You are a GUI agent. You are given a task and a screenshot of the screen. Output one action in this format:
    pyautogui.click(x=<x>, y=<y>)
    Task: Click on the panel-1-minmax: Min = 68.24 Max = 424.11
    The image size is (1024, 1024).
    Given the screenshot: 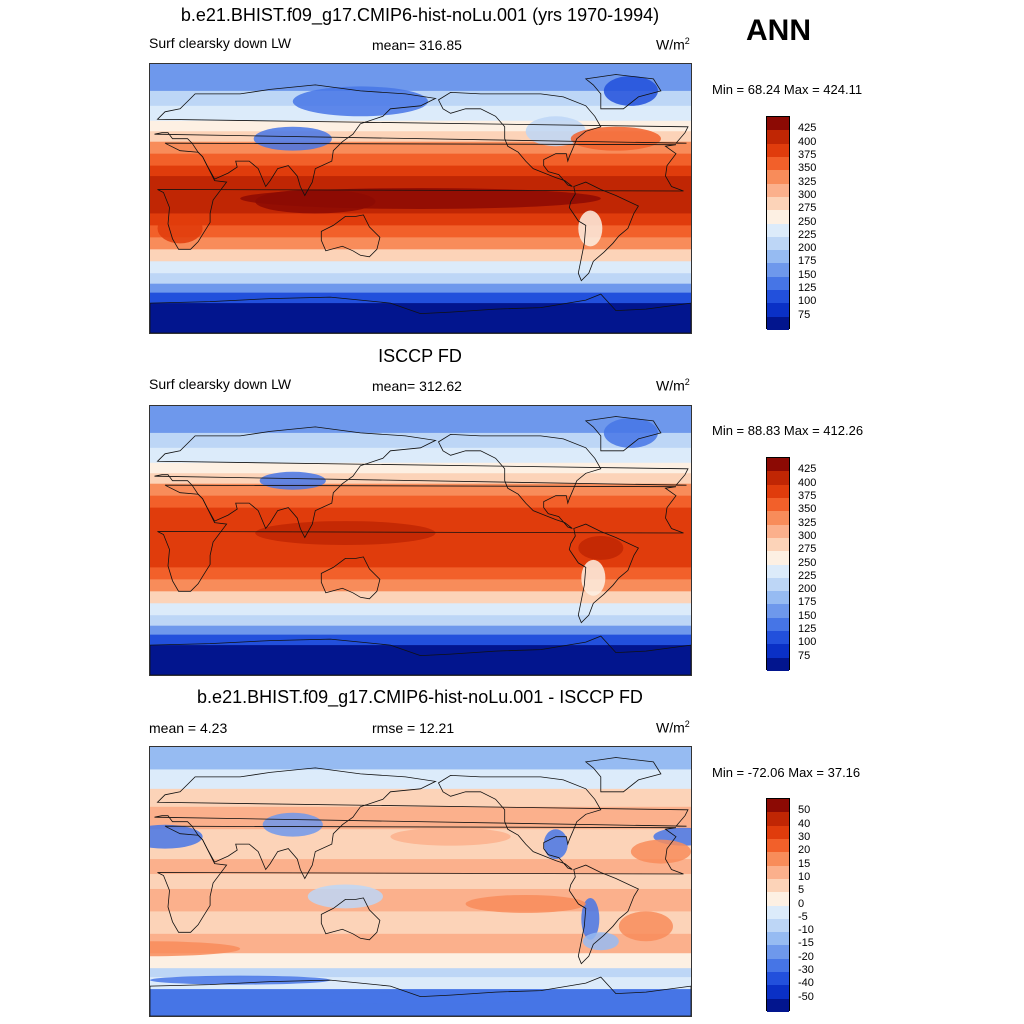 What is the action you would take?
    pyautogui.click(x=787, y=89)
    